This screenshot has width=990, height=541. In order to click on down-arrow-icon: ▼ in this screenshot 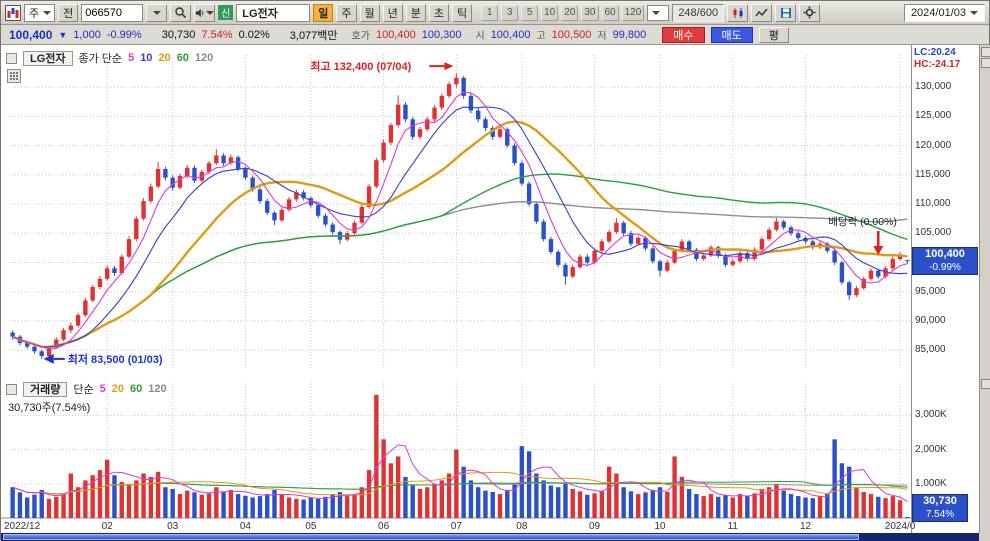, I will do `click(63, 34)`.